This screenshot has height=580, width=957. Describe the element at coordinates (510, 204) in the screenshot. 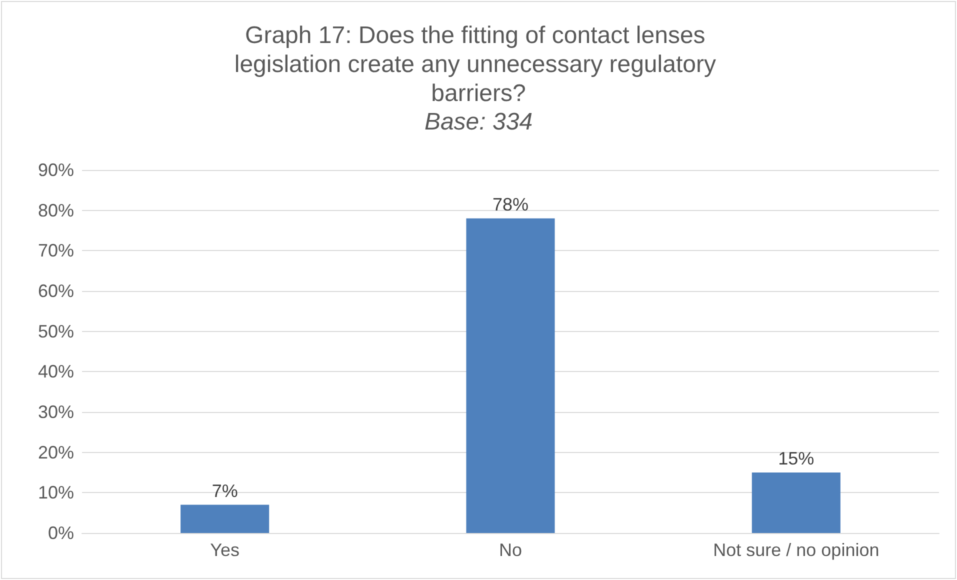

I see `data-label: 78%` at that location.